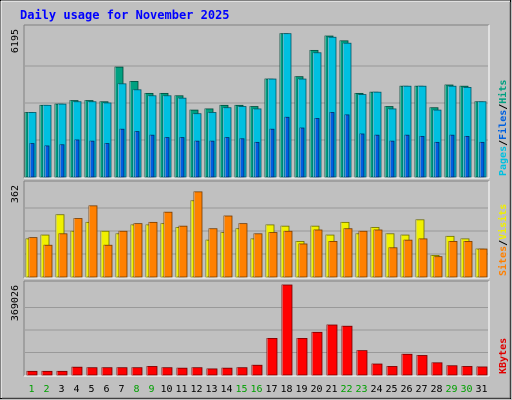 Image resolution: width=512 pixels, height=400 pixels. I want to click on x-label-day-3: 3, so click(61, 389).